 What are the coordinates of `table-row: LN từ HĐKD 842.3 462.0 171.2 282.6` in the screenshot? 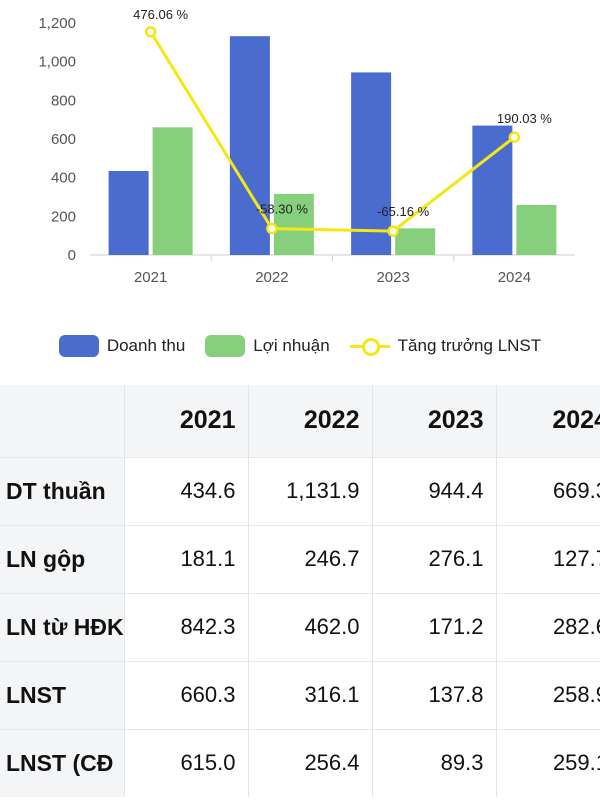 It's located at (300, 626).